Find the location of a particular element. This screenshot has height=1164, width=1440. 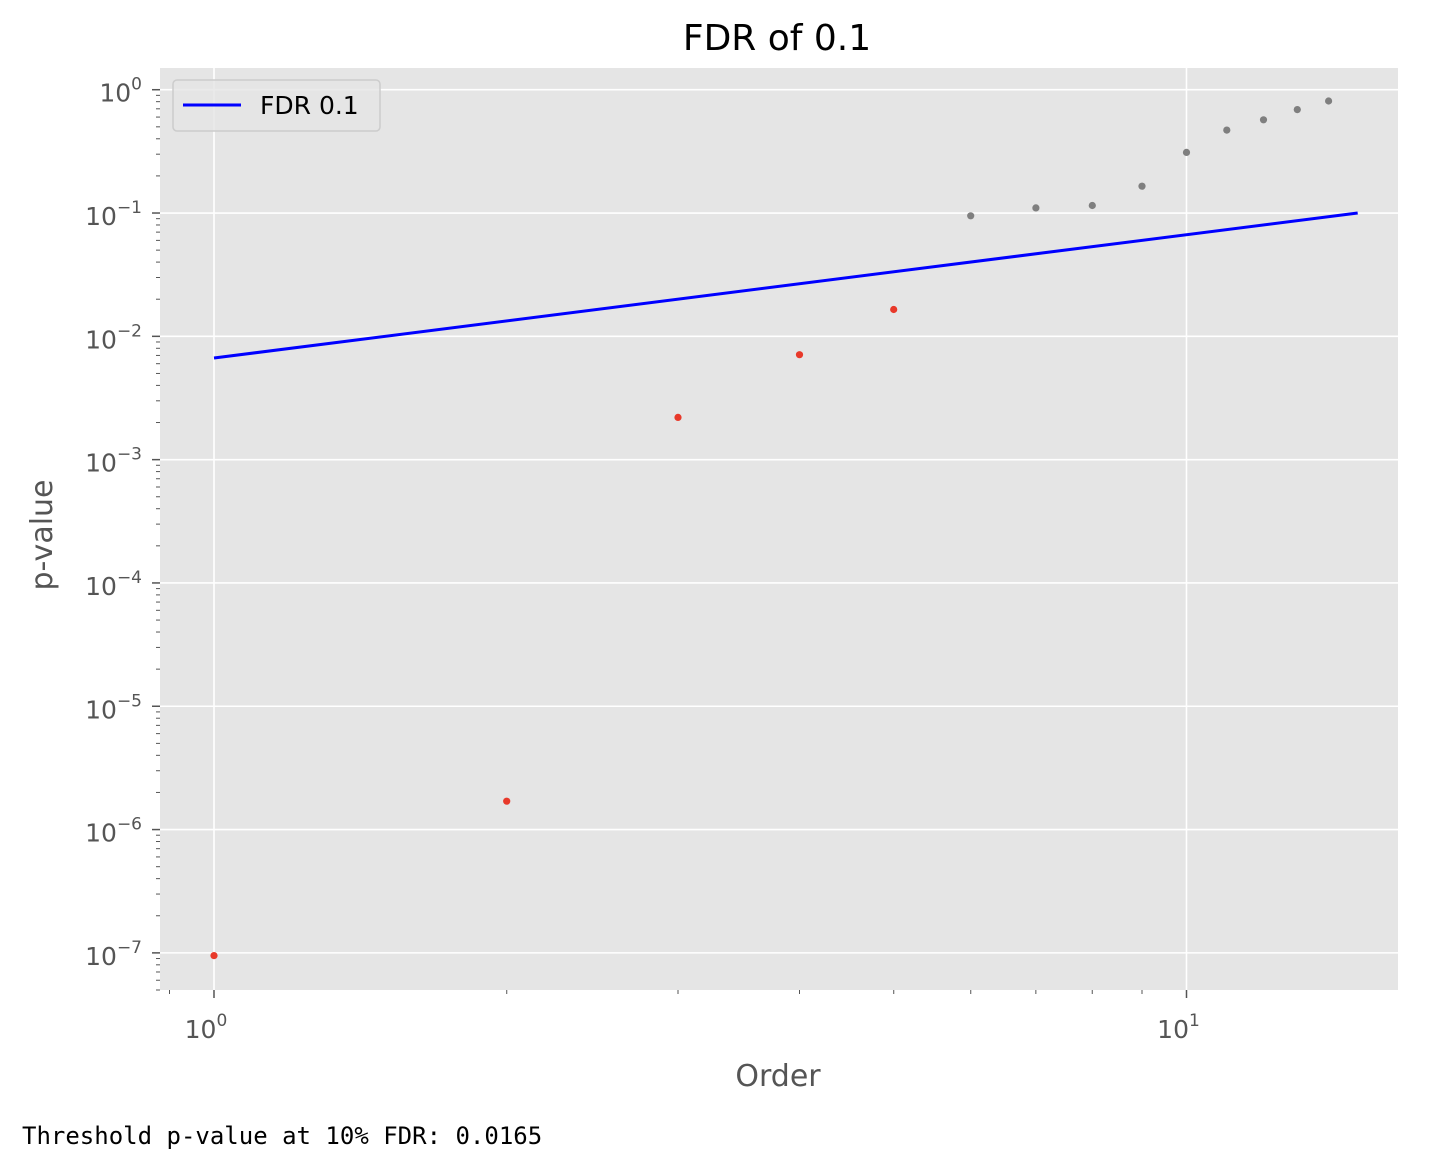

threshold-output: Threshold p-value at 10% FDR: 0.0165 is located at coordinates (282, 1136).